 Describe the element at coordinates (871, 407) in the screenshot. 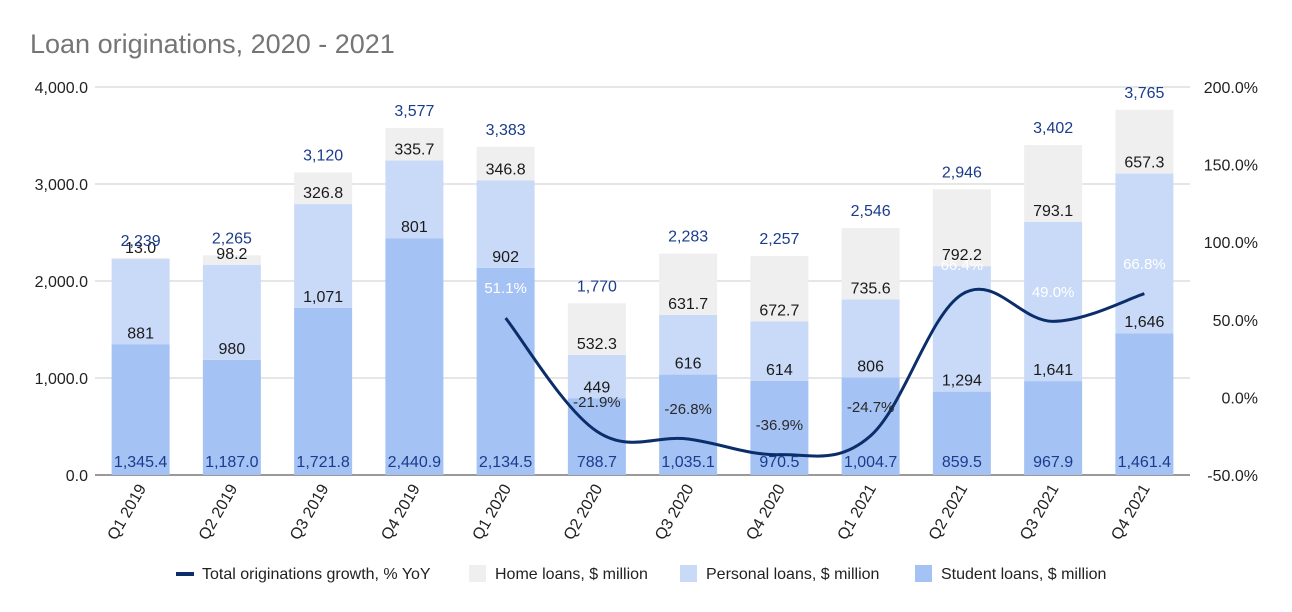

I see `label-growth-8: -24.7%` at that location.